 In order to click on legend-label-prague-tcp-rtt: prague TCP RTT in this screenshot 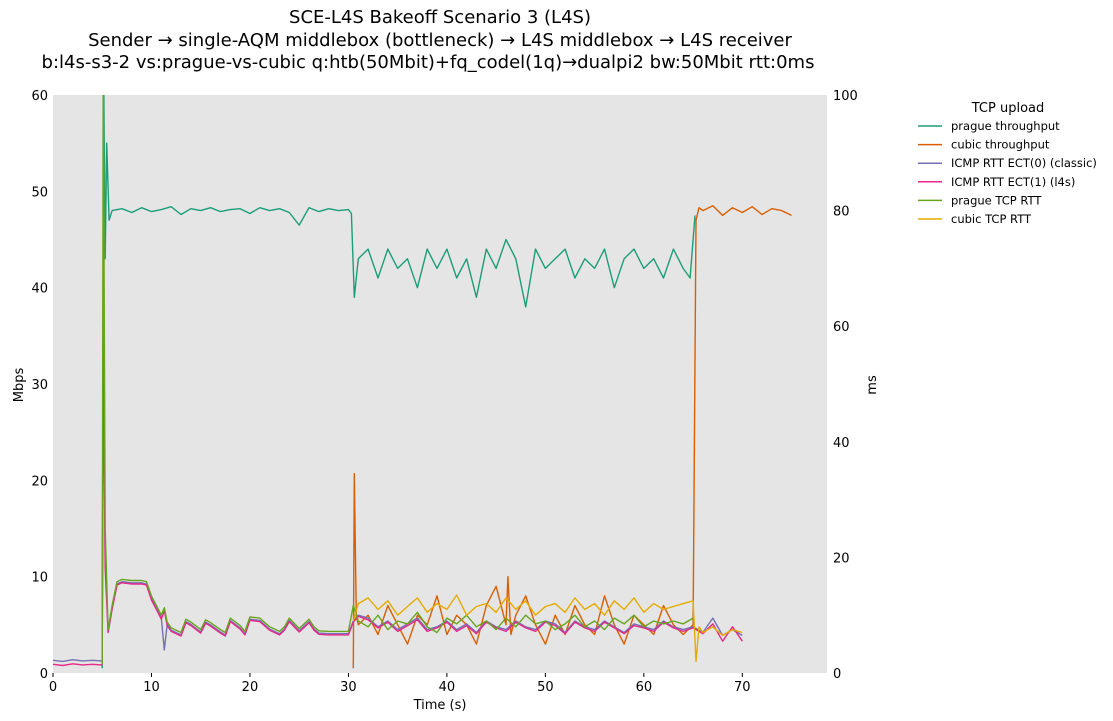, I will do `click(996, 200)`.